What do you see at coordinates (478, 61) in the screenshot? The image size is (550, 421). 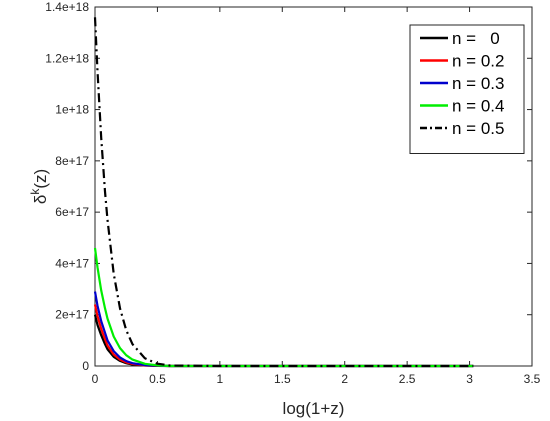 I see `legend-label: n = 0.2` at bounding box center [478, 61].